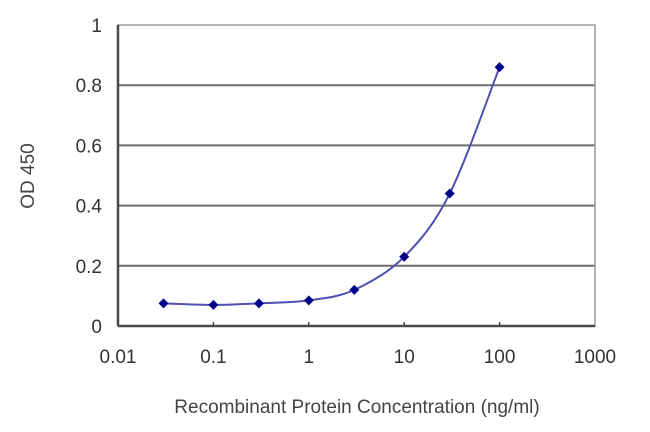 The image size is (650, 432). Describe the element at coordinates (118, 357) in the screenshot. I see `x-tick-label: 0.01` at that location.